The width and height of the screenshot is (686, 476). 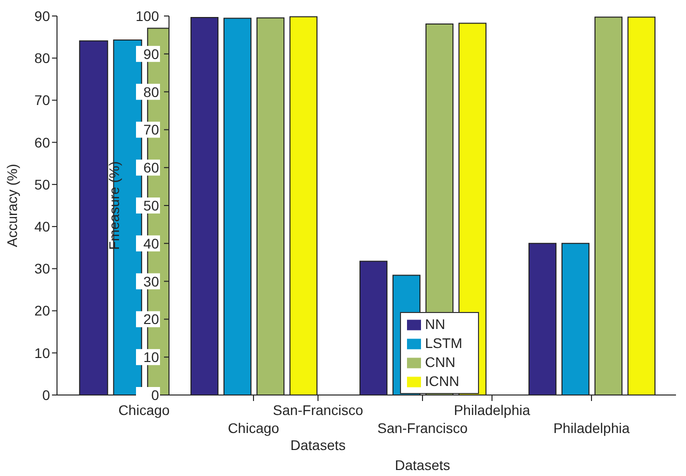 I want to click on legend-label: CNN, so click(x=440, y=362).